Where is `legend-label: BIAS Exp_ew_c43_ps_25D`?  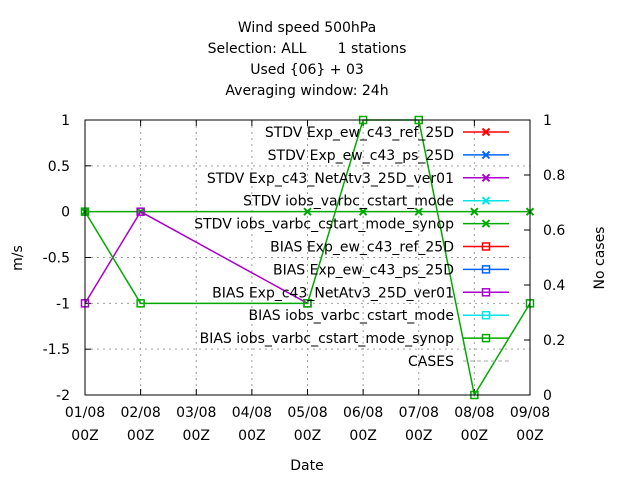
legend-label: BIAS Exp_ew_c43_ps_25D is located at coordinates (363, 270).